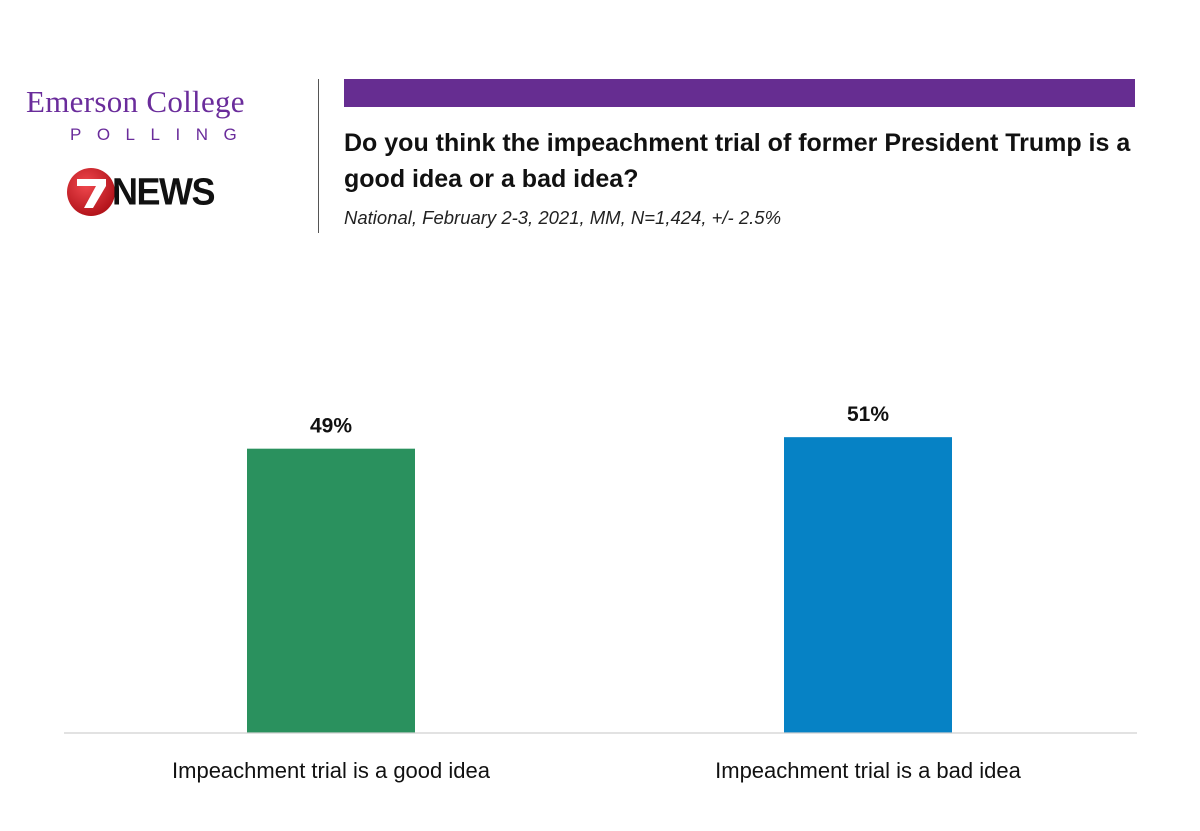 The width and height of the screenshot is (1200, 831). I want to click on 7news-logo: NEWS, so click(166, 195).